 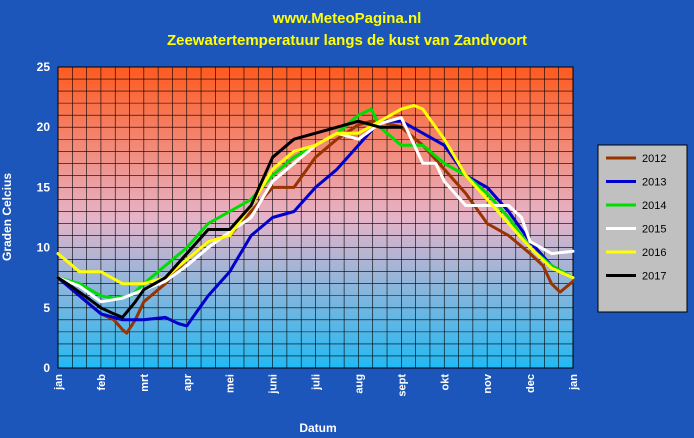 What do you see at coordinates (402, 385) in the screenshot?
I see `x-tick-label: sept` at bounding box center [402, 385].